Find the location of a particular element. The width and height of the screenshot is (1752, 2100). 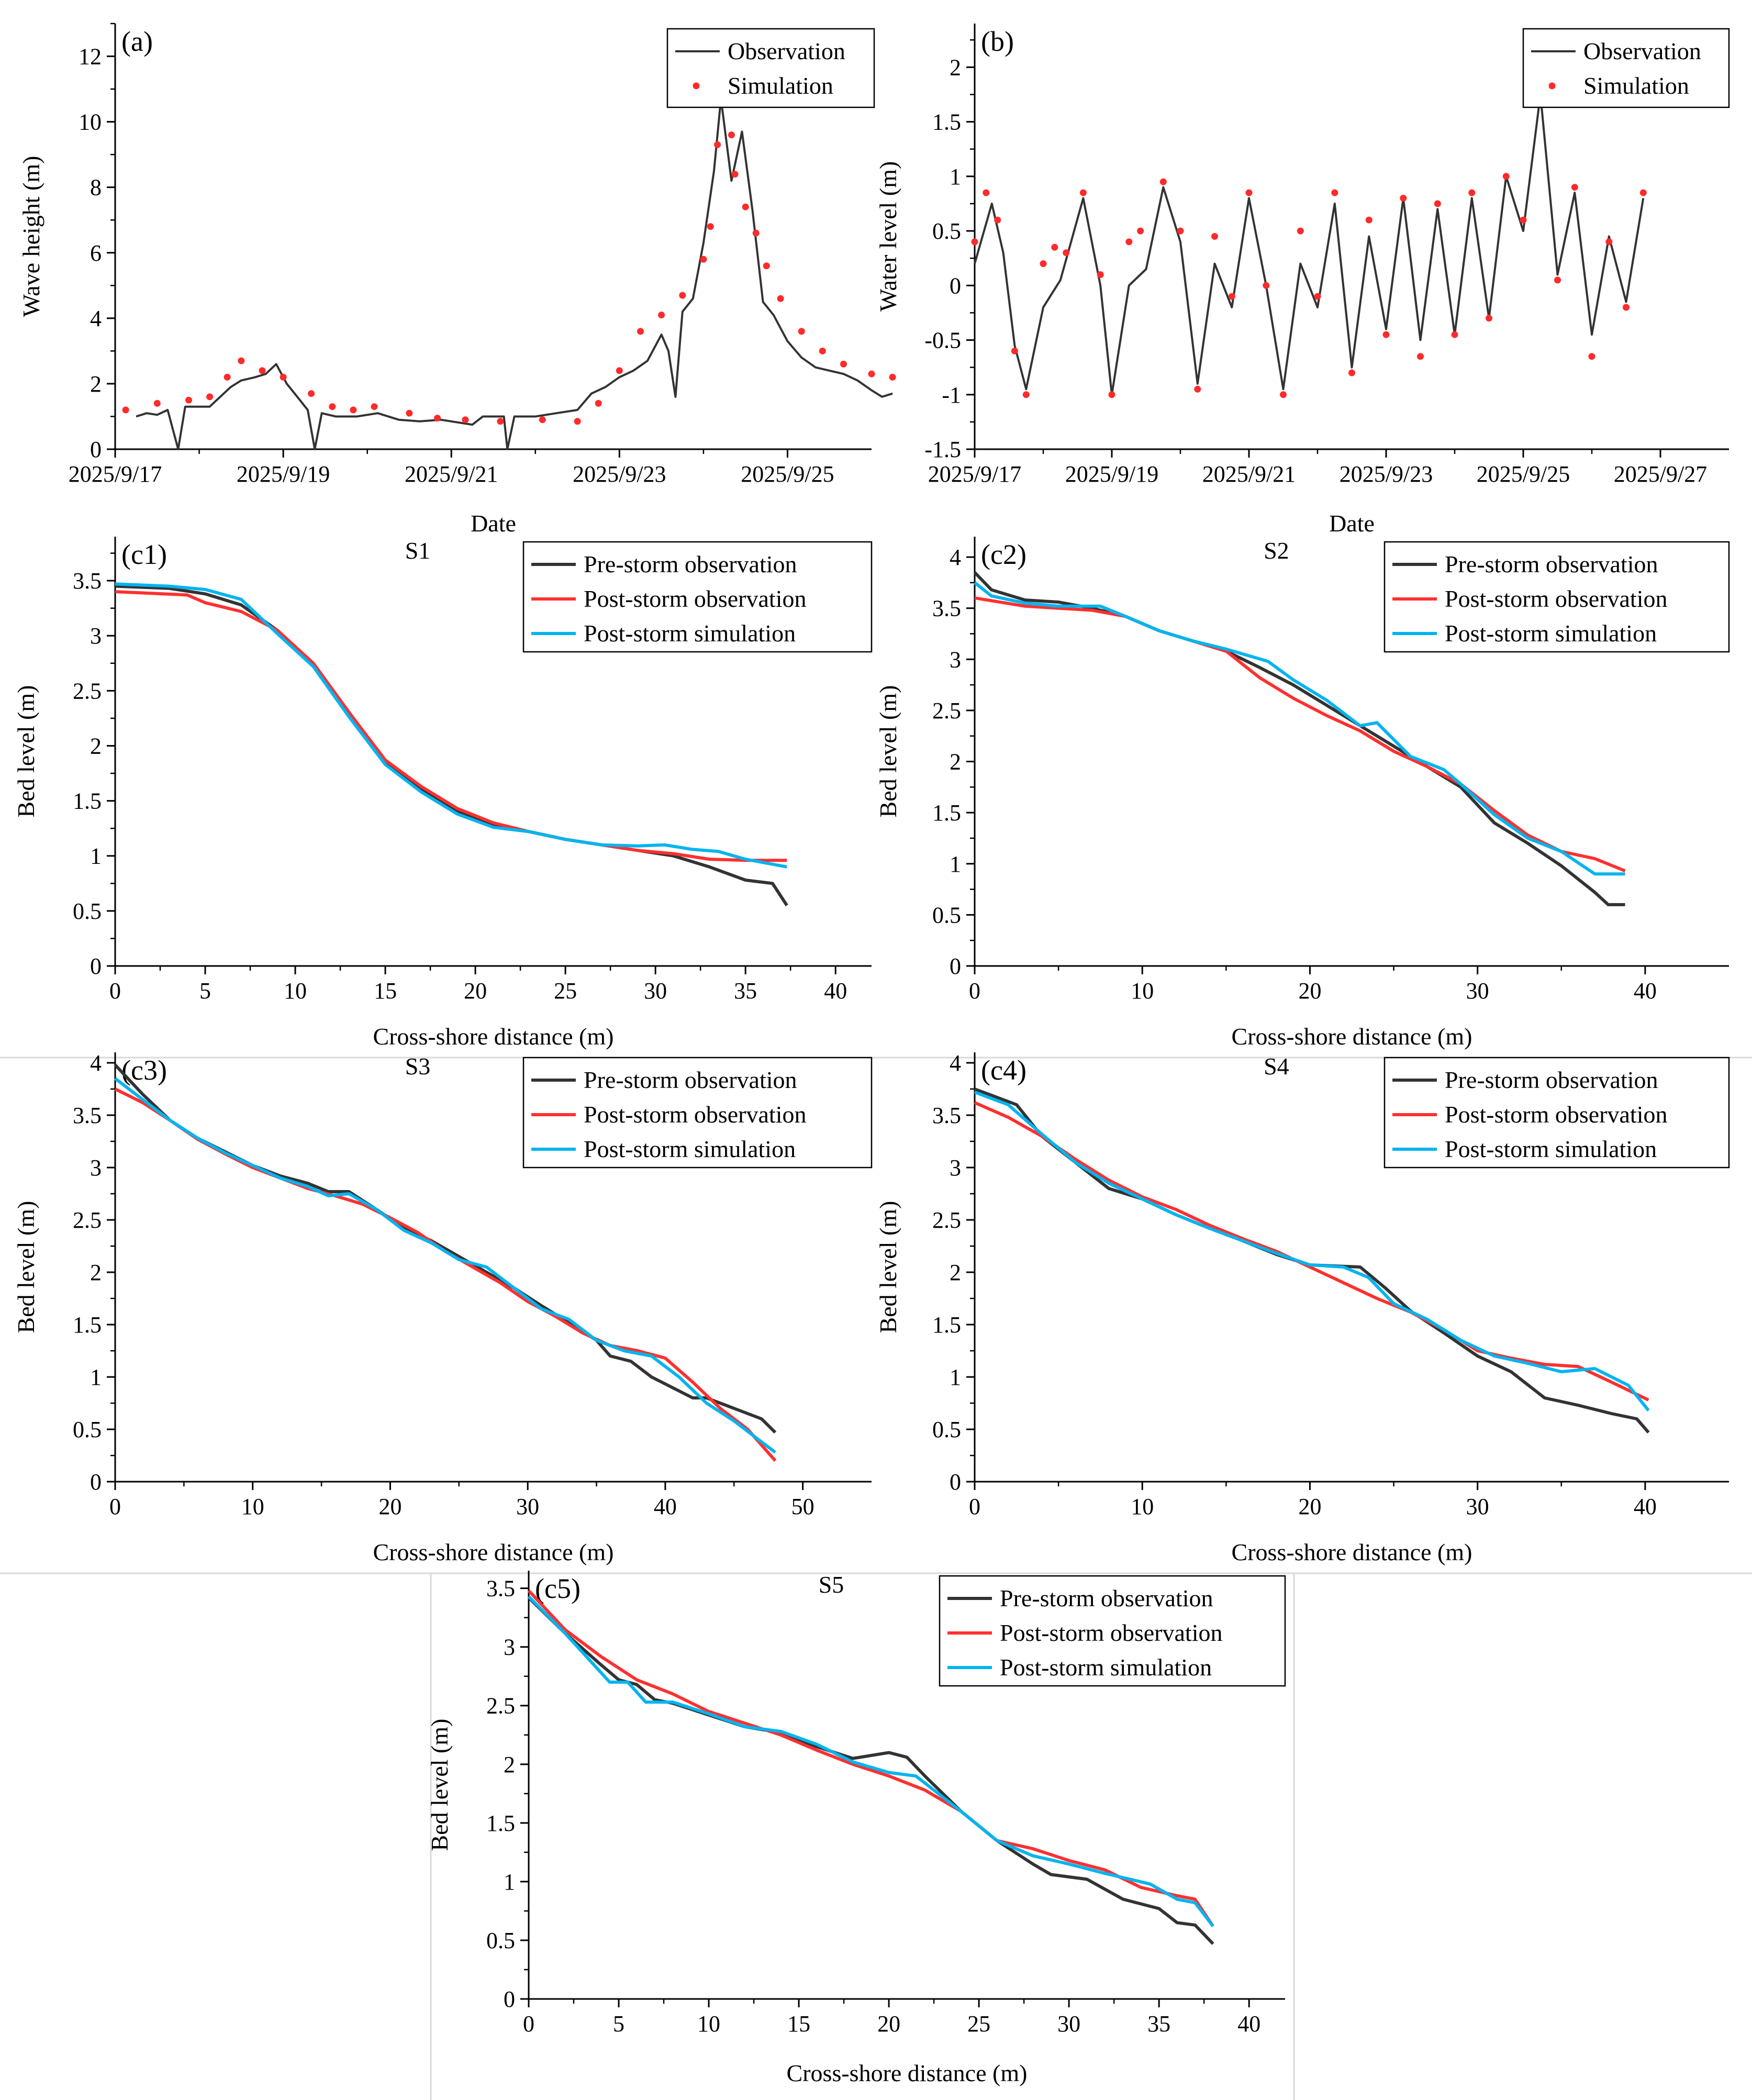

y-tick-label: 8 is located at coordinates (96, 188).